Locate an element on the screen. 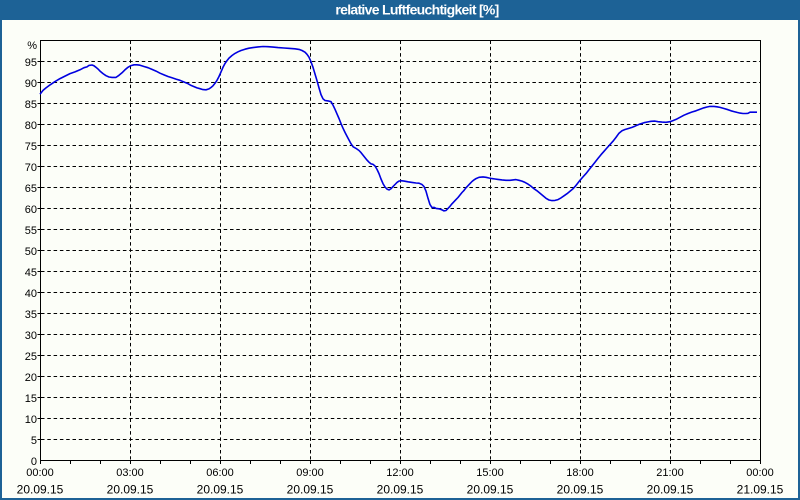 This screenshot has height=500, width=800. svg-text: 09:00 is located at coordinates (310, 473).